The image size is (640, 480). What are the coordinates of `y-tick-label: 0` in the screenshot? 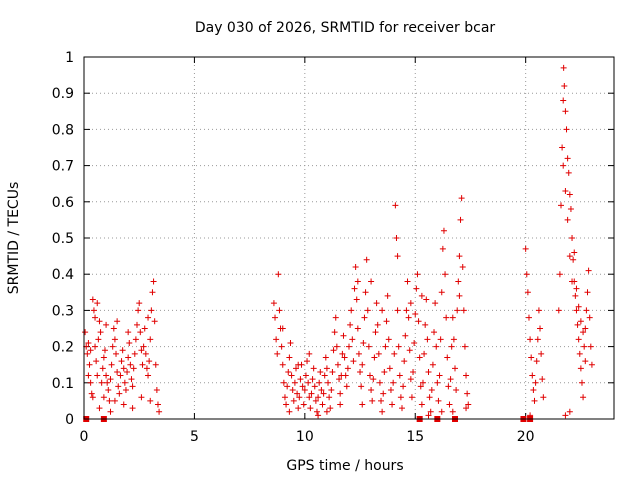 It's located at (69, 420).